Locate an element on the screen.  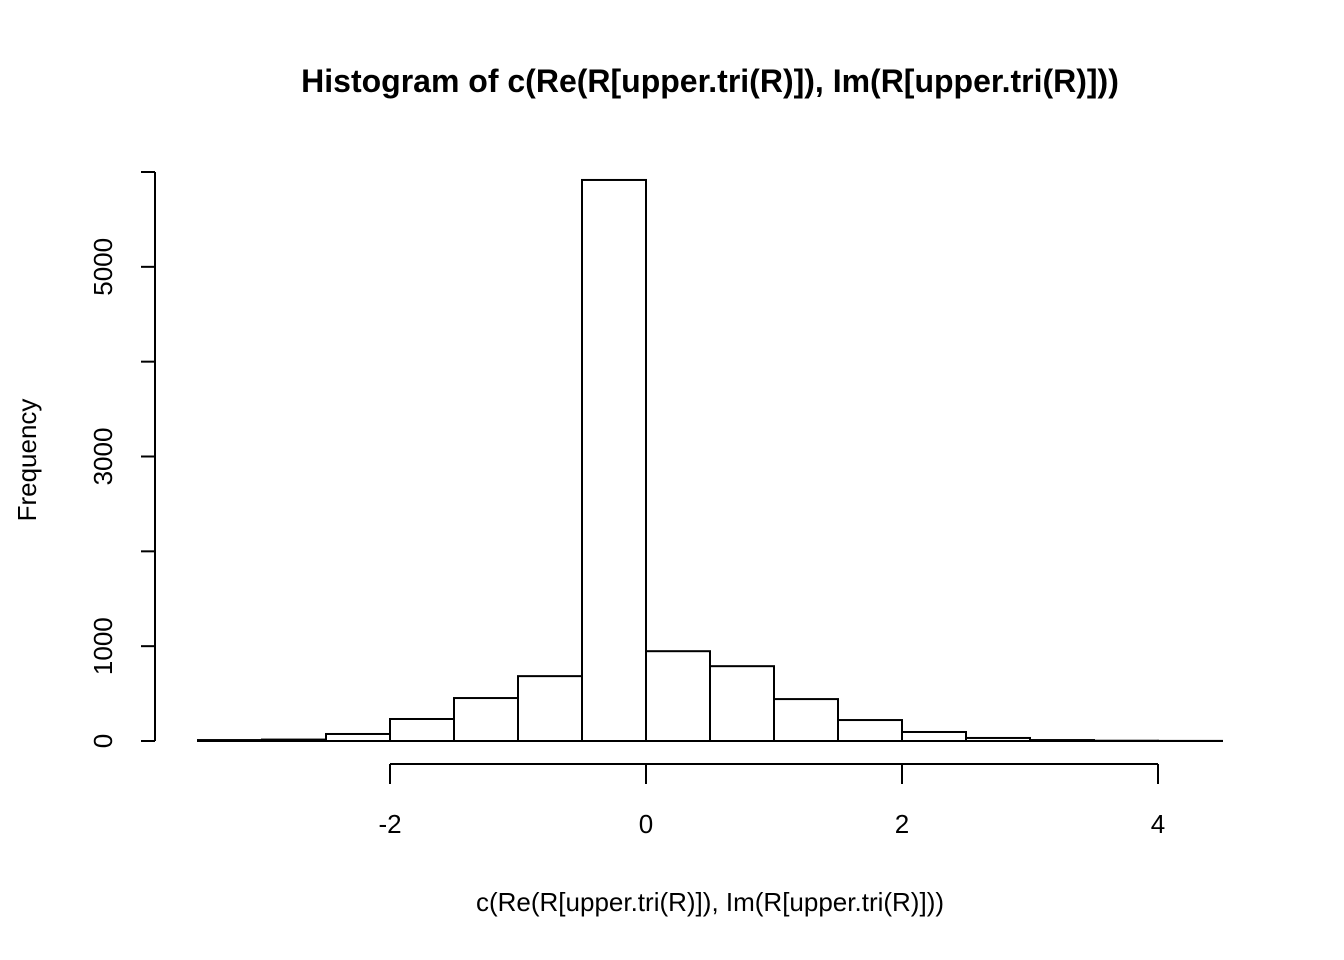
y-tick-label: 5000 is located at coordinates (103, 267).